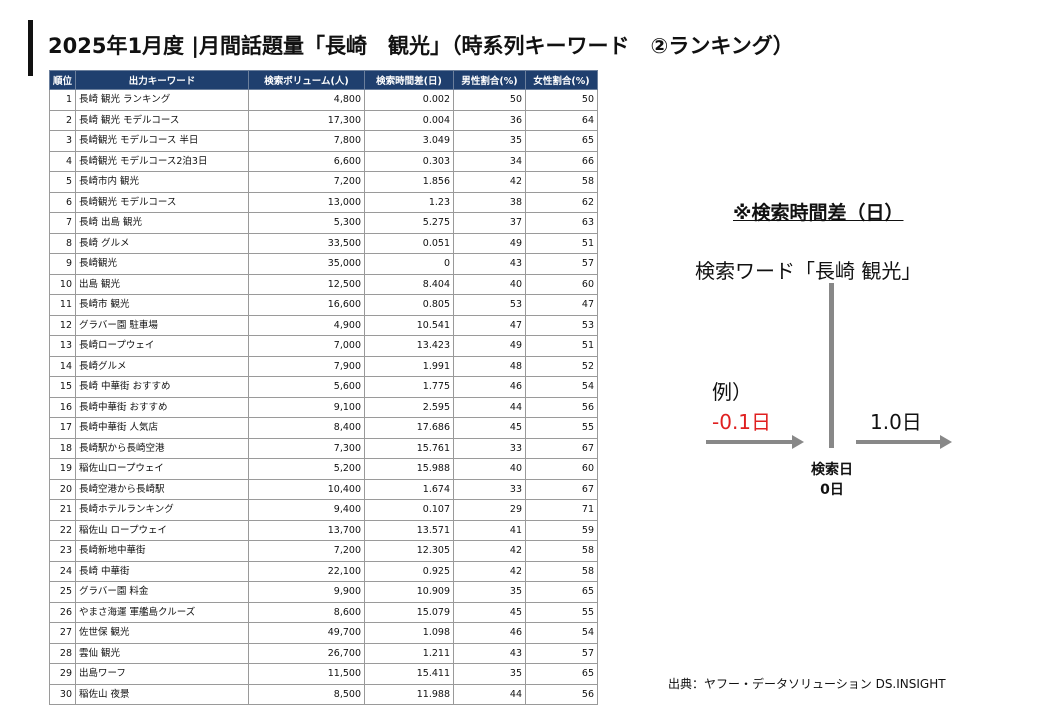  What do you see at coordinates (62, 510) in the screenshot?
I see `rank-cell: 21` at bounding box center [62, 510].